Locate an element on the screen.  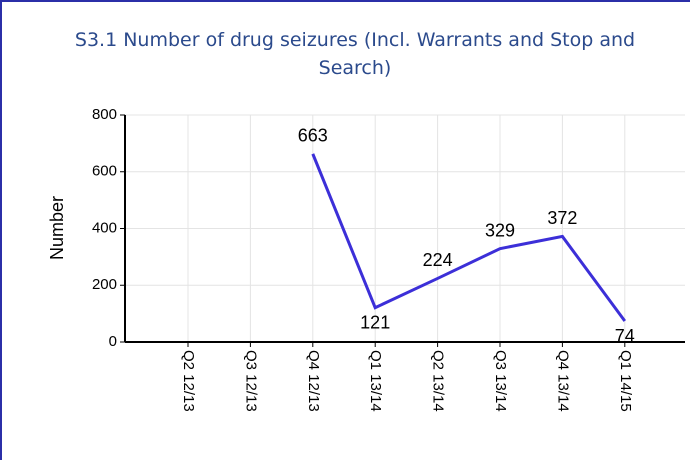
x-tick-label: Q1 13/14 is located at coordinates (375, 381).